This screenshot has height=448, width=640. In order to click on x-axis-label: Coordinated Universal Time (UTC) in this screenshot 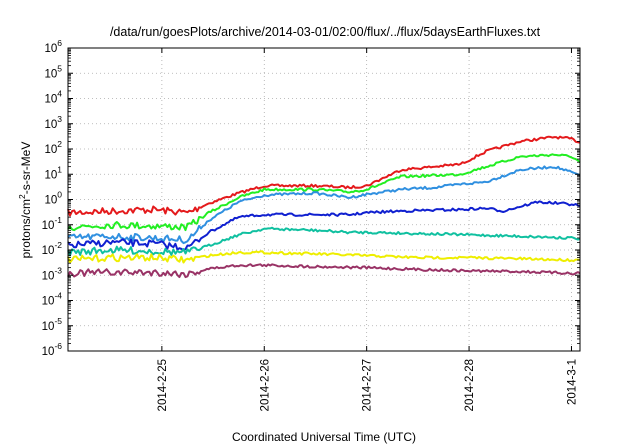, I will do `click(324, 437)`.